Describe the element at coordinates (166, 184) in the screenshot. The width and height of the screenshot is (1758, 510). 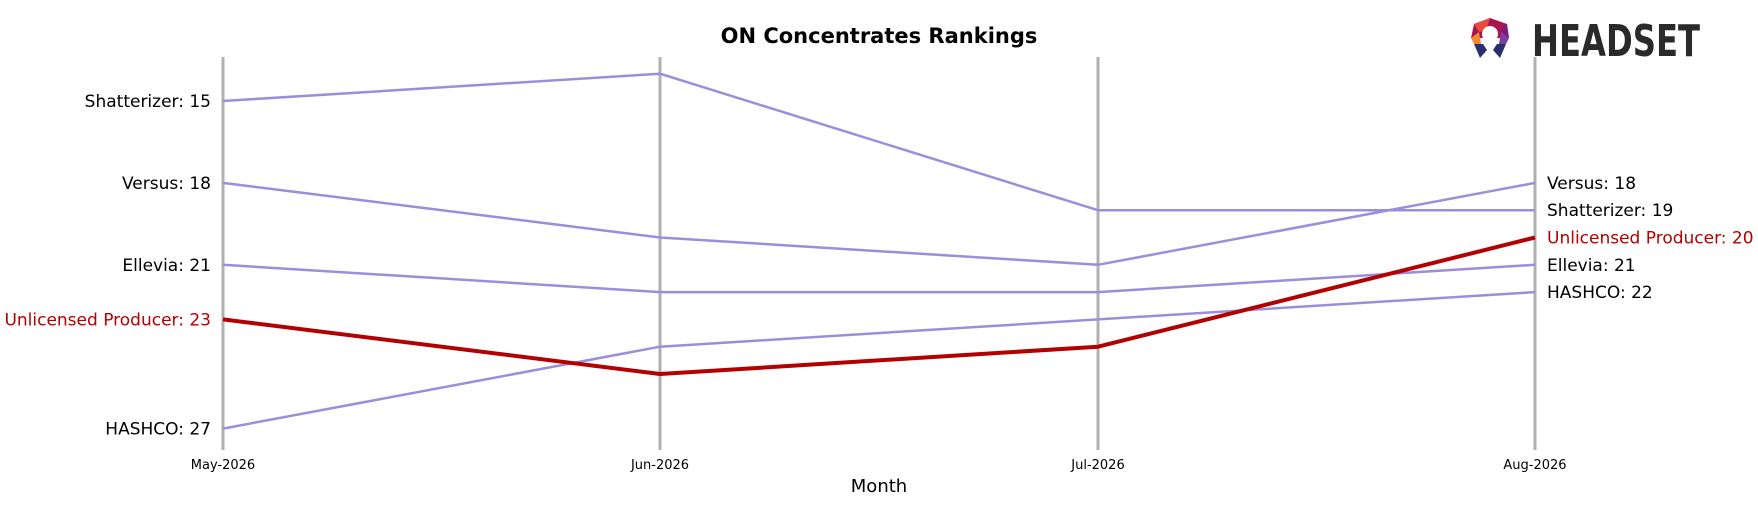
I see `left-label-versus: Versus: 18` at that location.